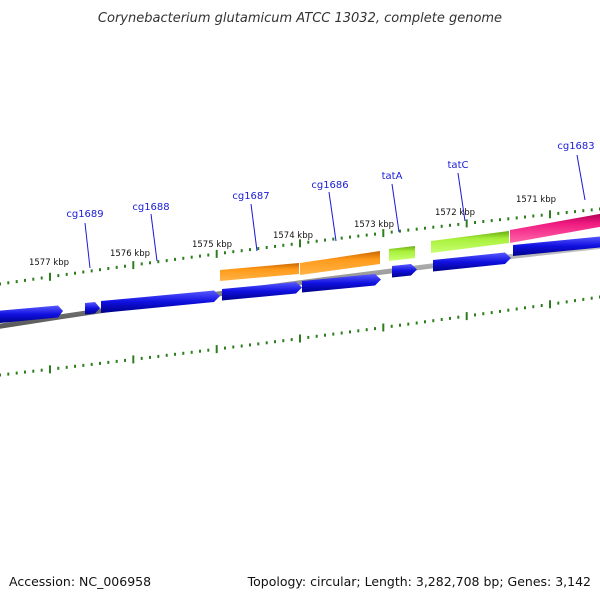 This screenshot has height=600, width=600. I want to click on accession-text: Accession: NC_006958, so click(80, 581).